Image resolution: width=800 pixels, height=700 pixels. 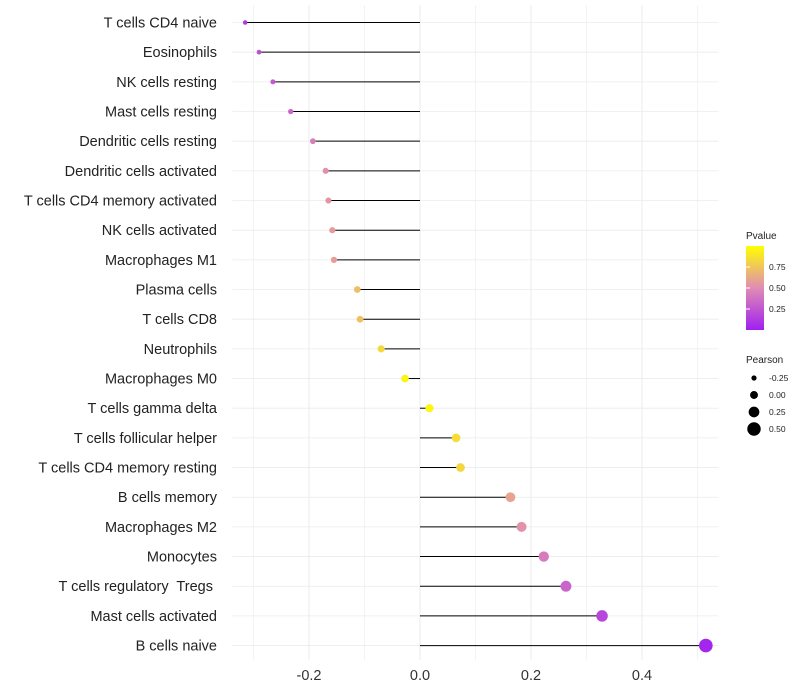 I want to click on pvalue-legend: Pvalue 0.75 0.50 0.25, so click(x=766, y=280).